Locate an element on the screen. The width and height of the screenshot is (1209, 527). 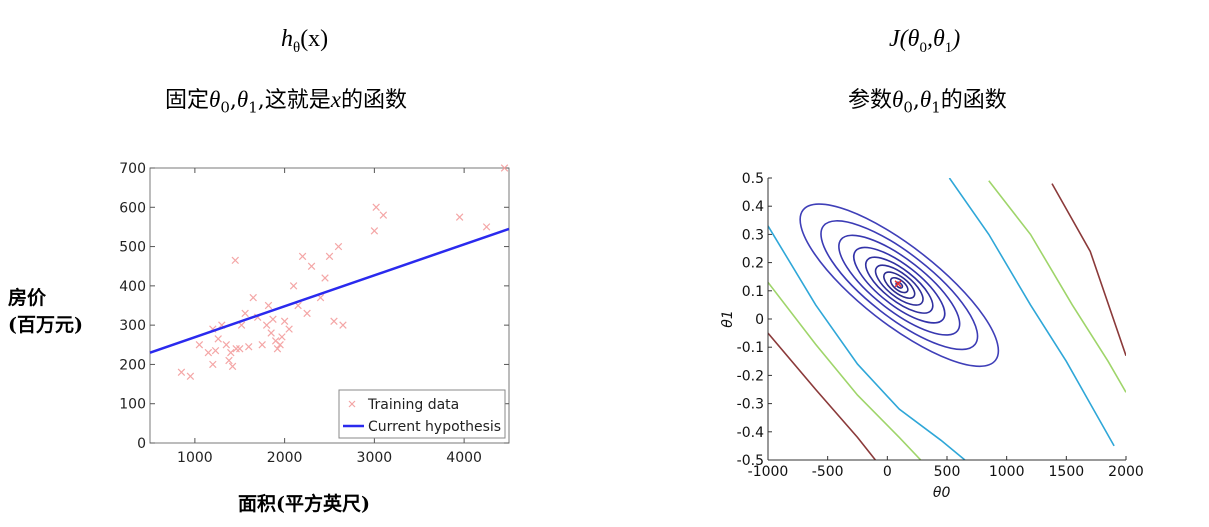
y-tick-label: 100 is located at coordinates (132, 405).